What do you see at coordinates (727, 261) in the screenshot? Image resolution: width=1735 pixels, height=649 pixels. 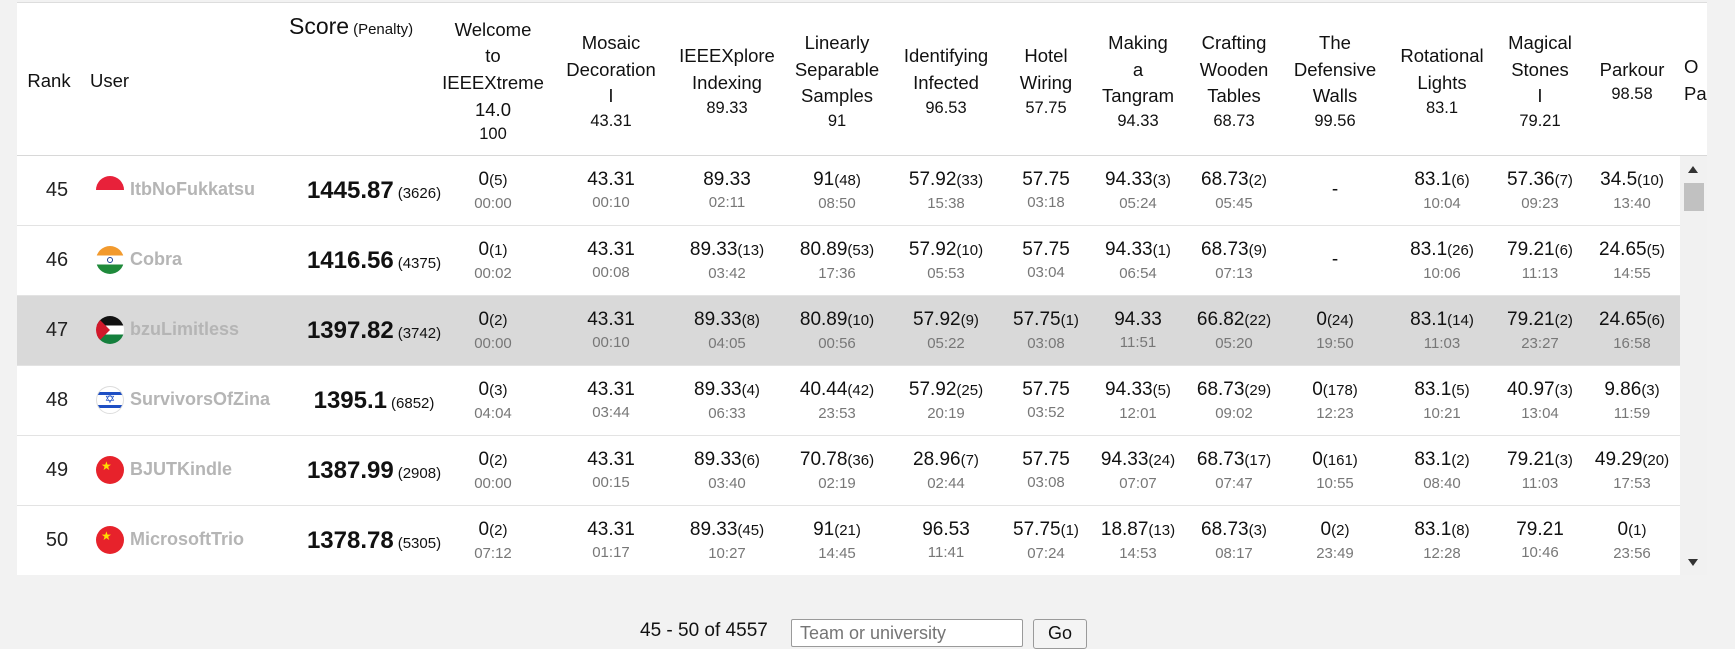 I see `problem-result-cell: 89.33(13) 03:42` at bounding box center [727, 261].